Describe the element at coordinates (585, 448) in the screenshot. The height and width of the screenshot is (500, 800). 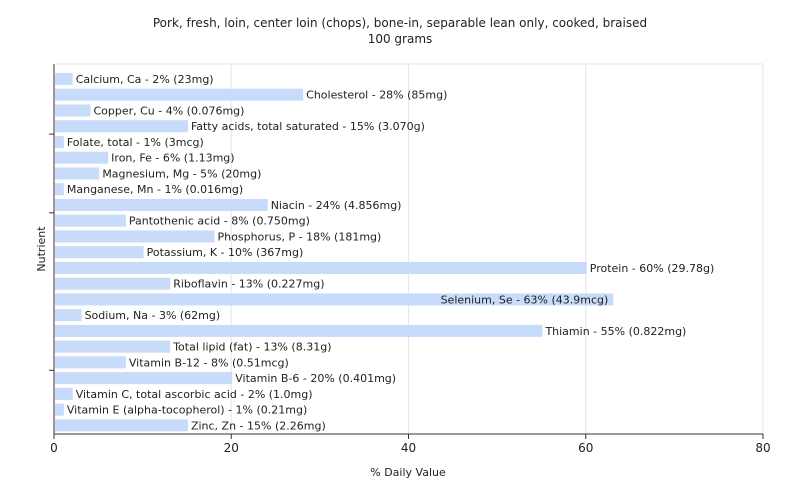
I see `x-tick-label: 60` at that location.